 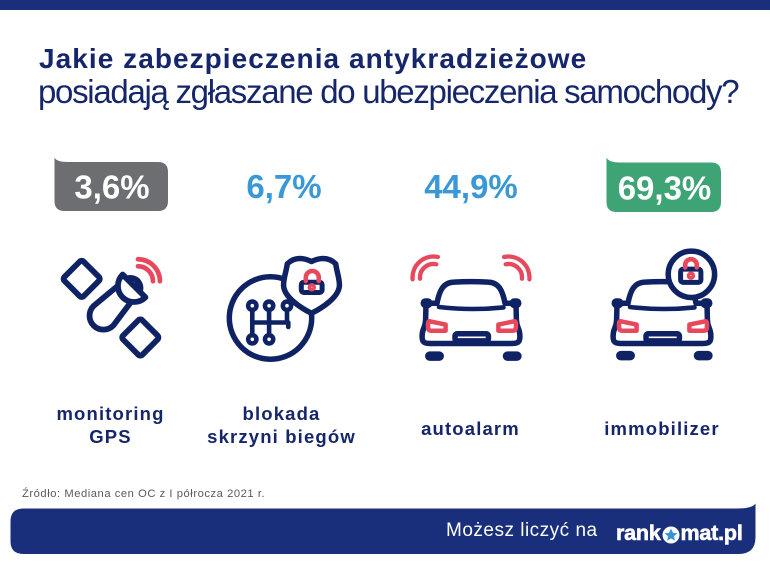 What do you see at coordinates (665, 188) in the screenshot?
I see `svg-text: 69,3%` at bounding box center [665, 188].